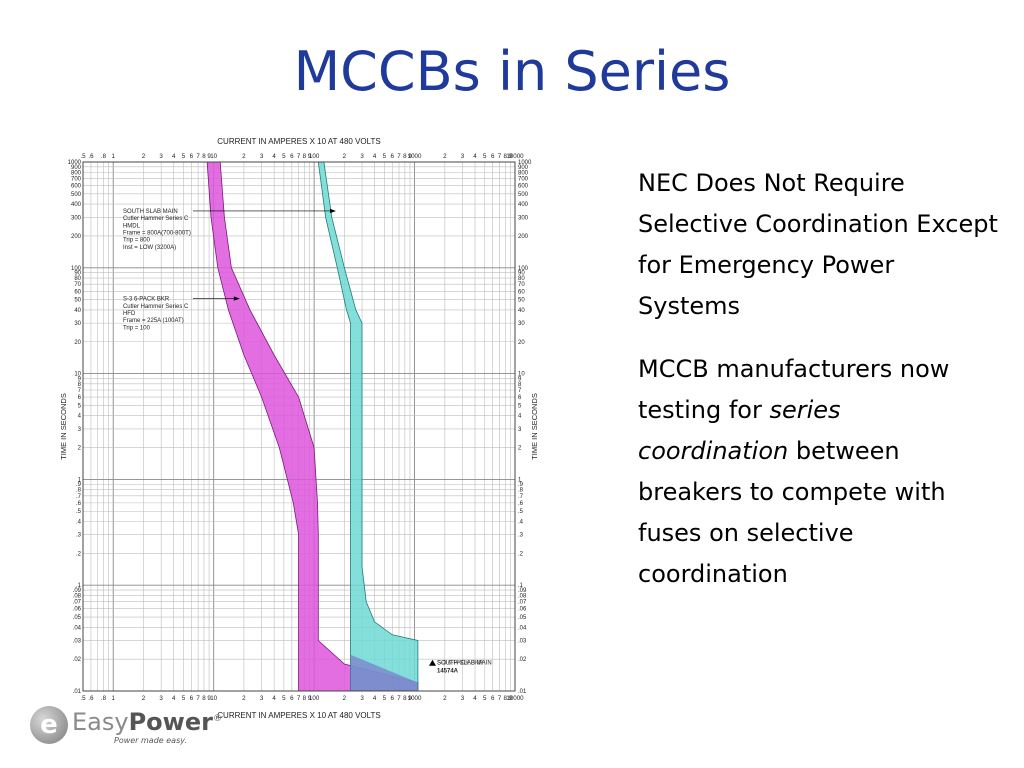  I want to click on series-coordination-emphasis: series coordination, so click(739, 430).